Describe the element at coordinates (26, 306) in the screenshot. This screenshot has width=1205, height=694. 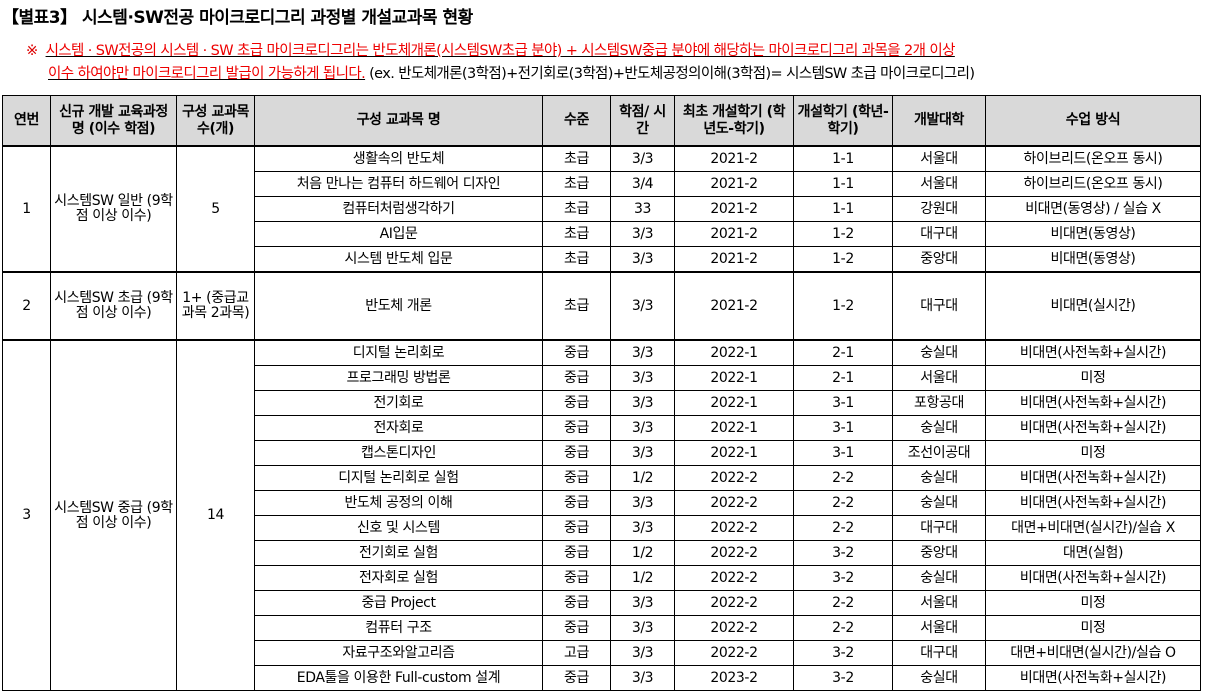
I see `cell-no: 2` at that location.